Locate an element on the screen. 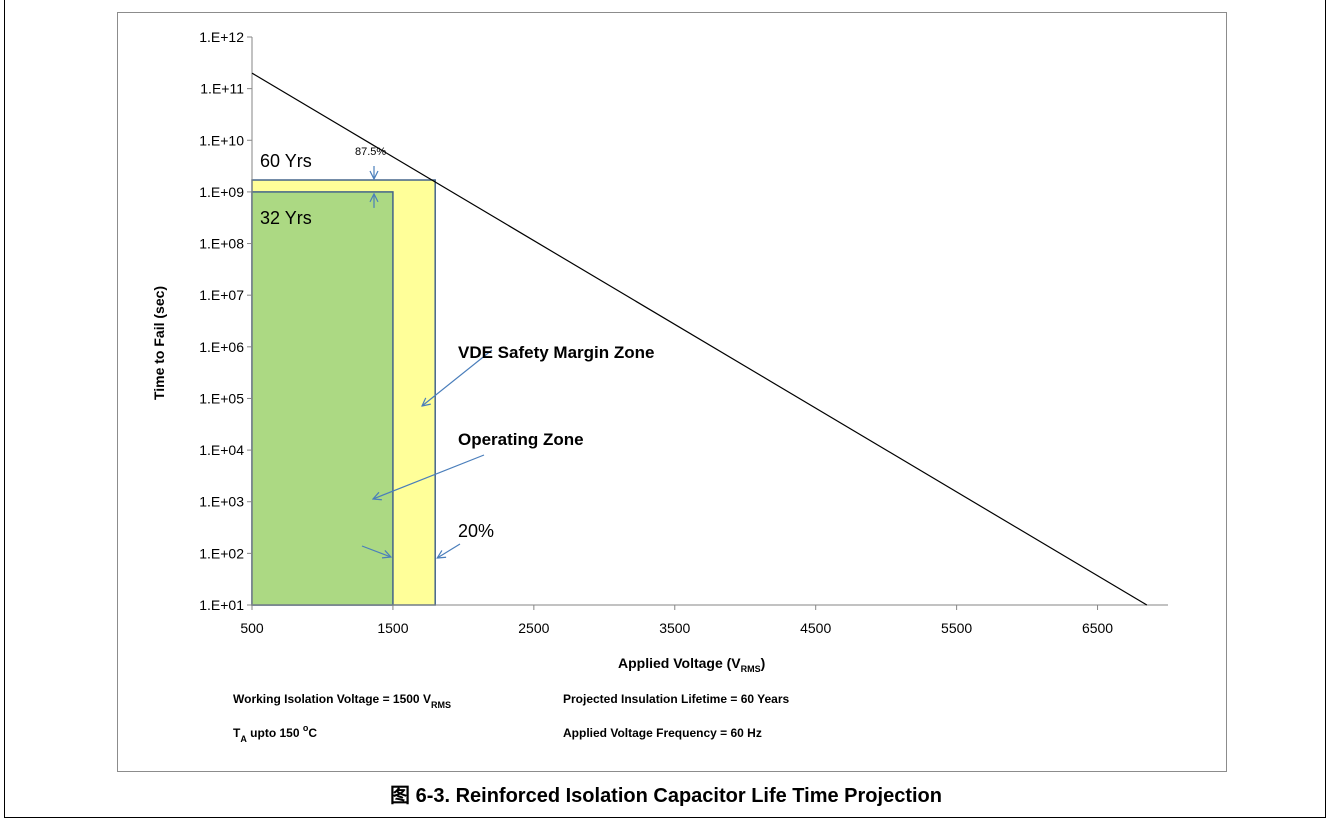 This screenshot has height=819, width=1332. label-vde-safety-margin-zone: VDE Safety Margin Zone is located at coordinates (556, 352).